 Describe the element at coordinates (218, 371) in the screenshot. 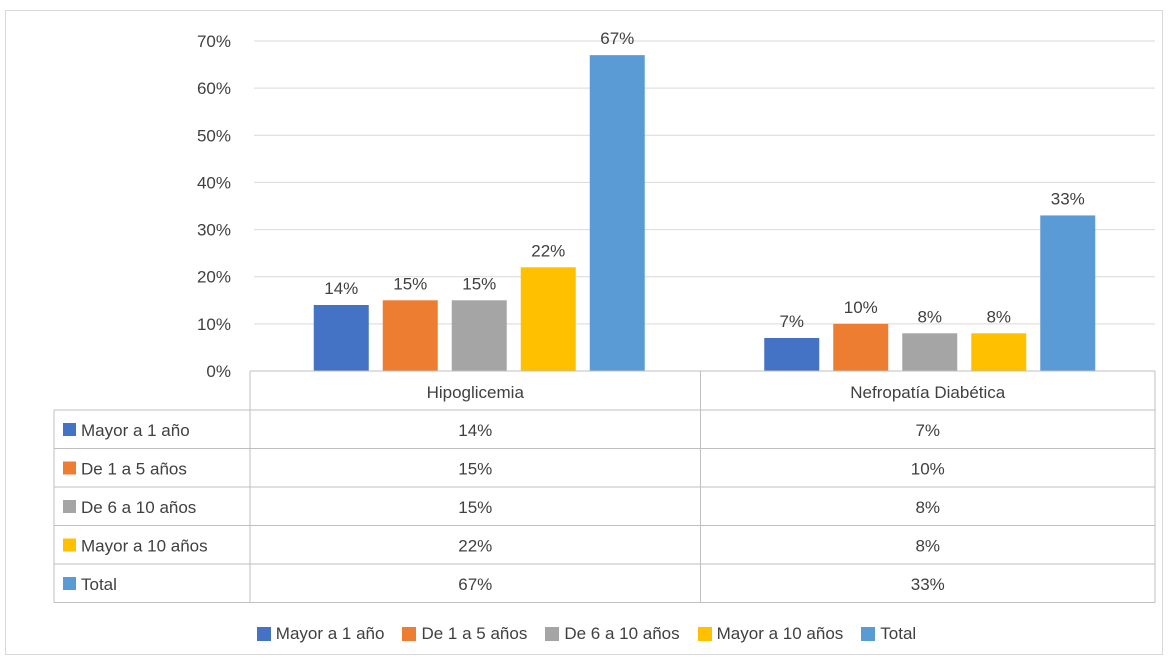

I see `y-tick-label: 0%` at that location.